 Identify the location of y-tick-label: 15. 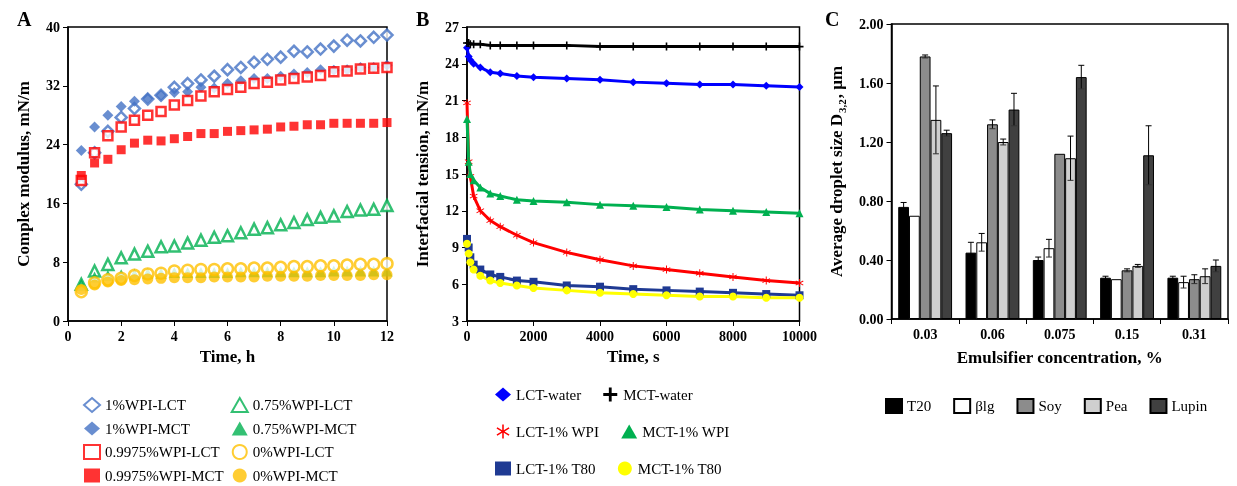
(452, 174).